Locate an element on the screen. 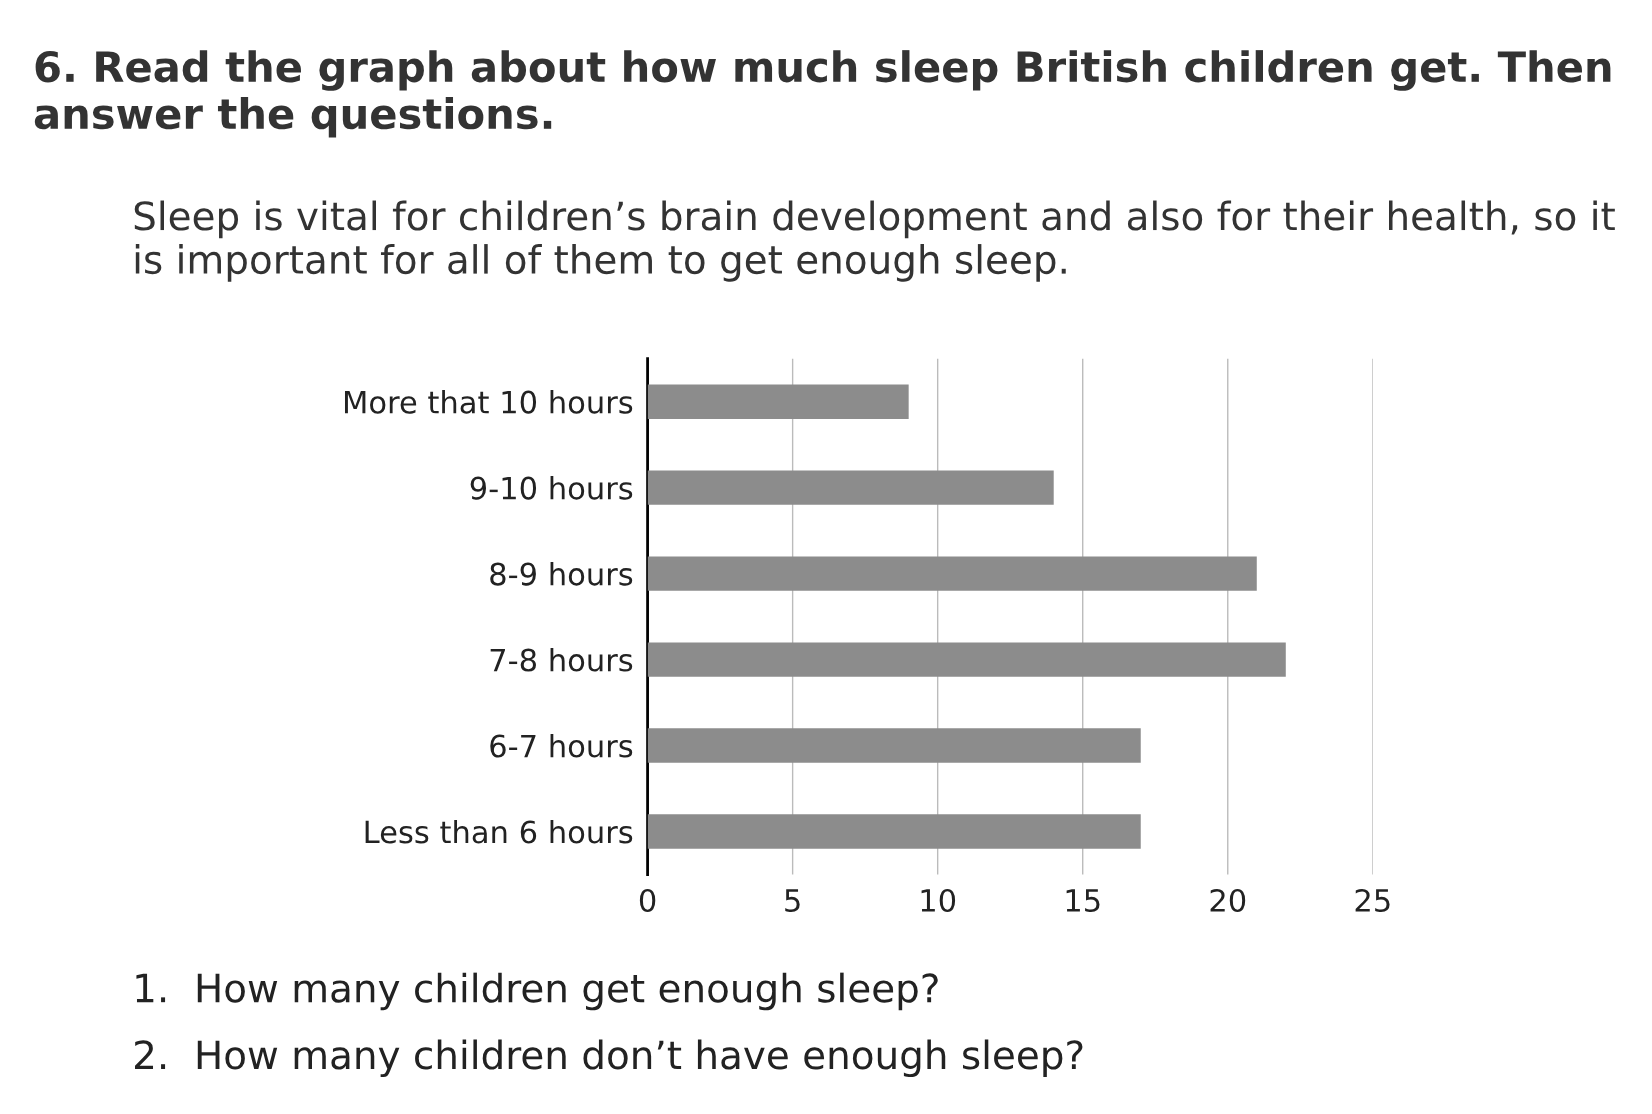  chart-title: 6. Read the graph about how much sleep British children get. Then answer the questions. is located at coordinates (822, 94).